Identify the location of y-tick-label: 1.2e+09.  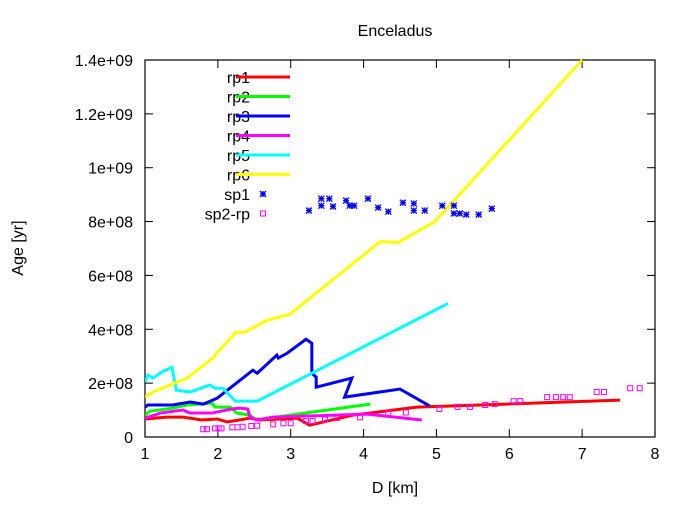
(104, 115).